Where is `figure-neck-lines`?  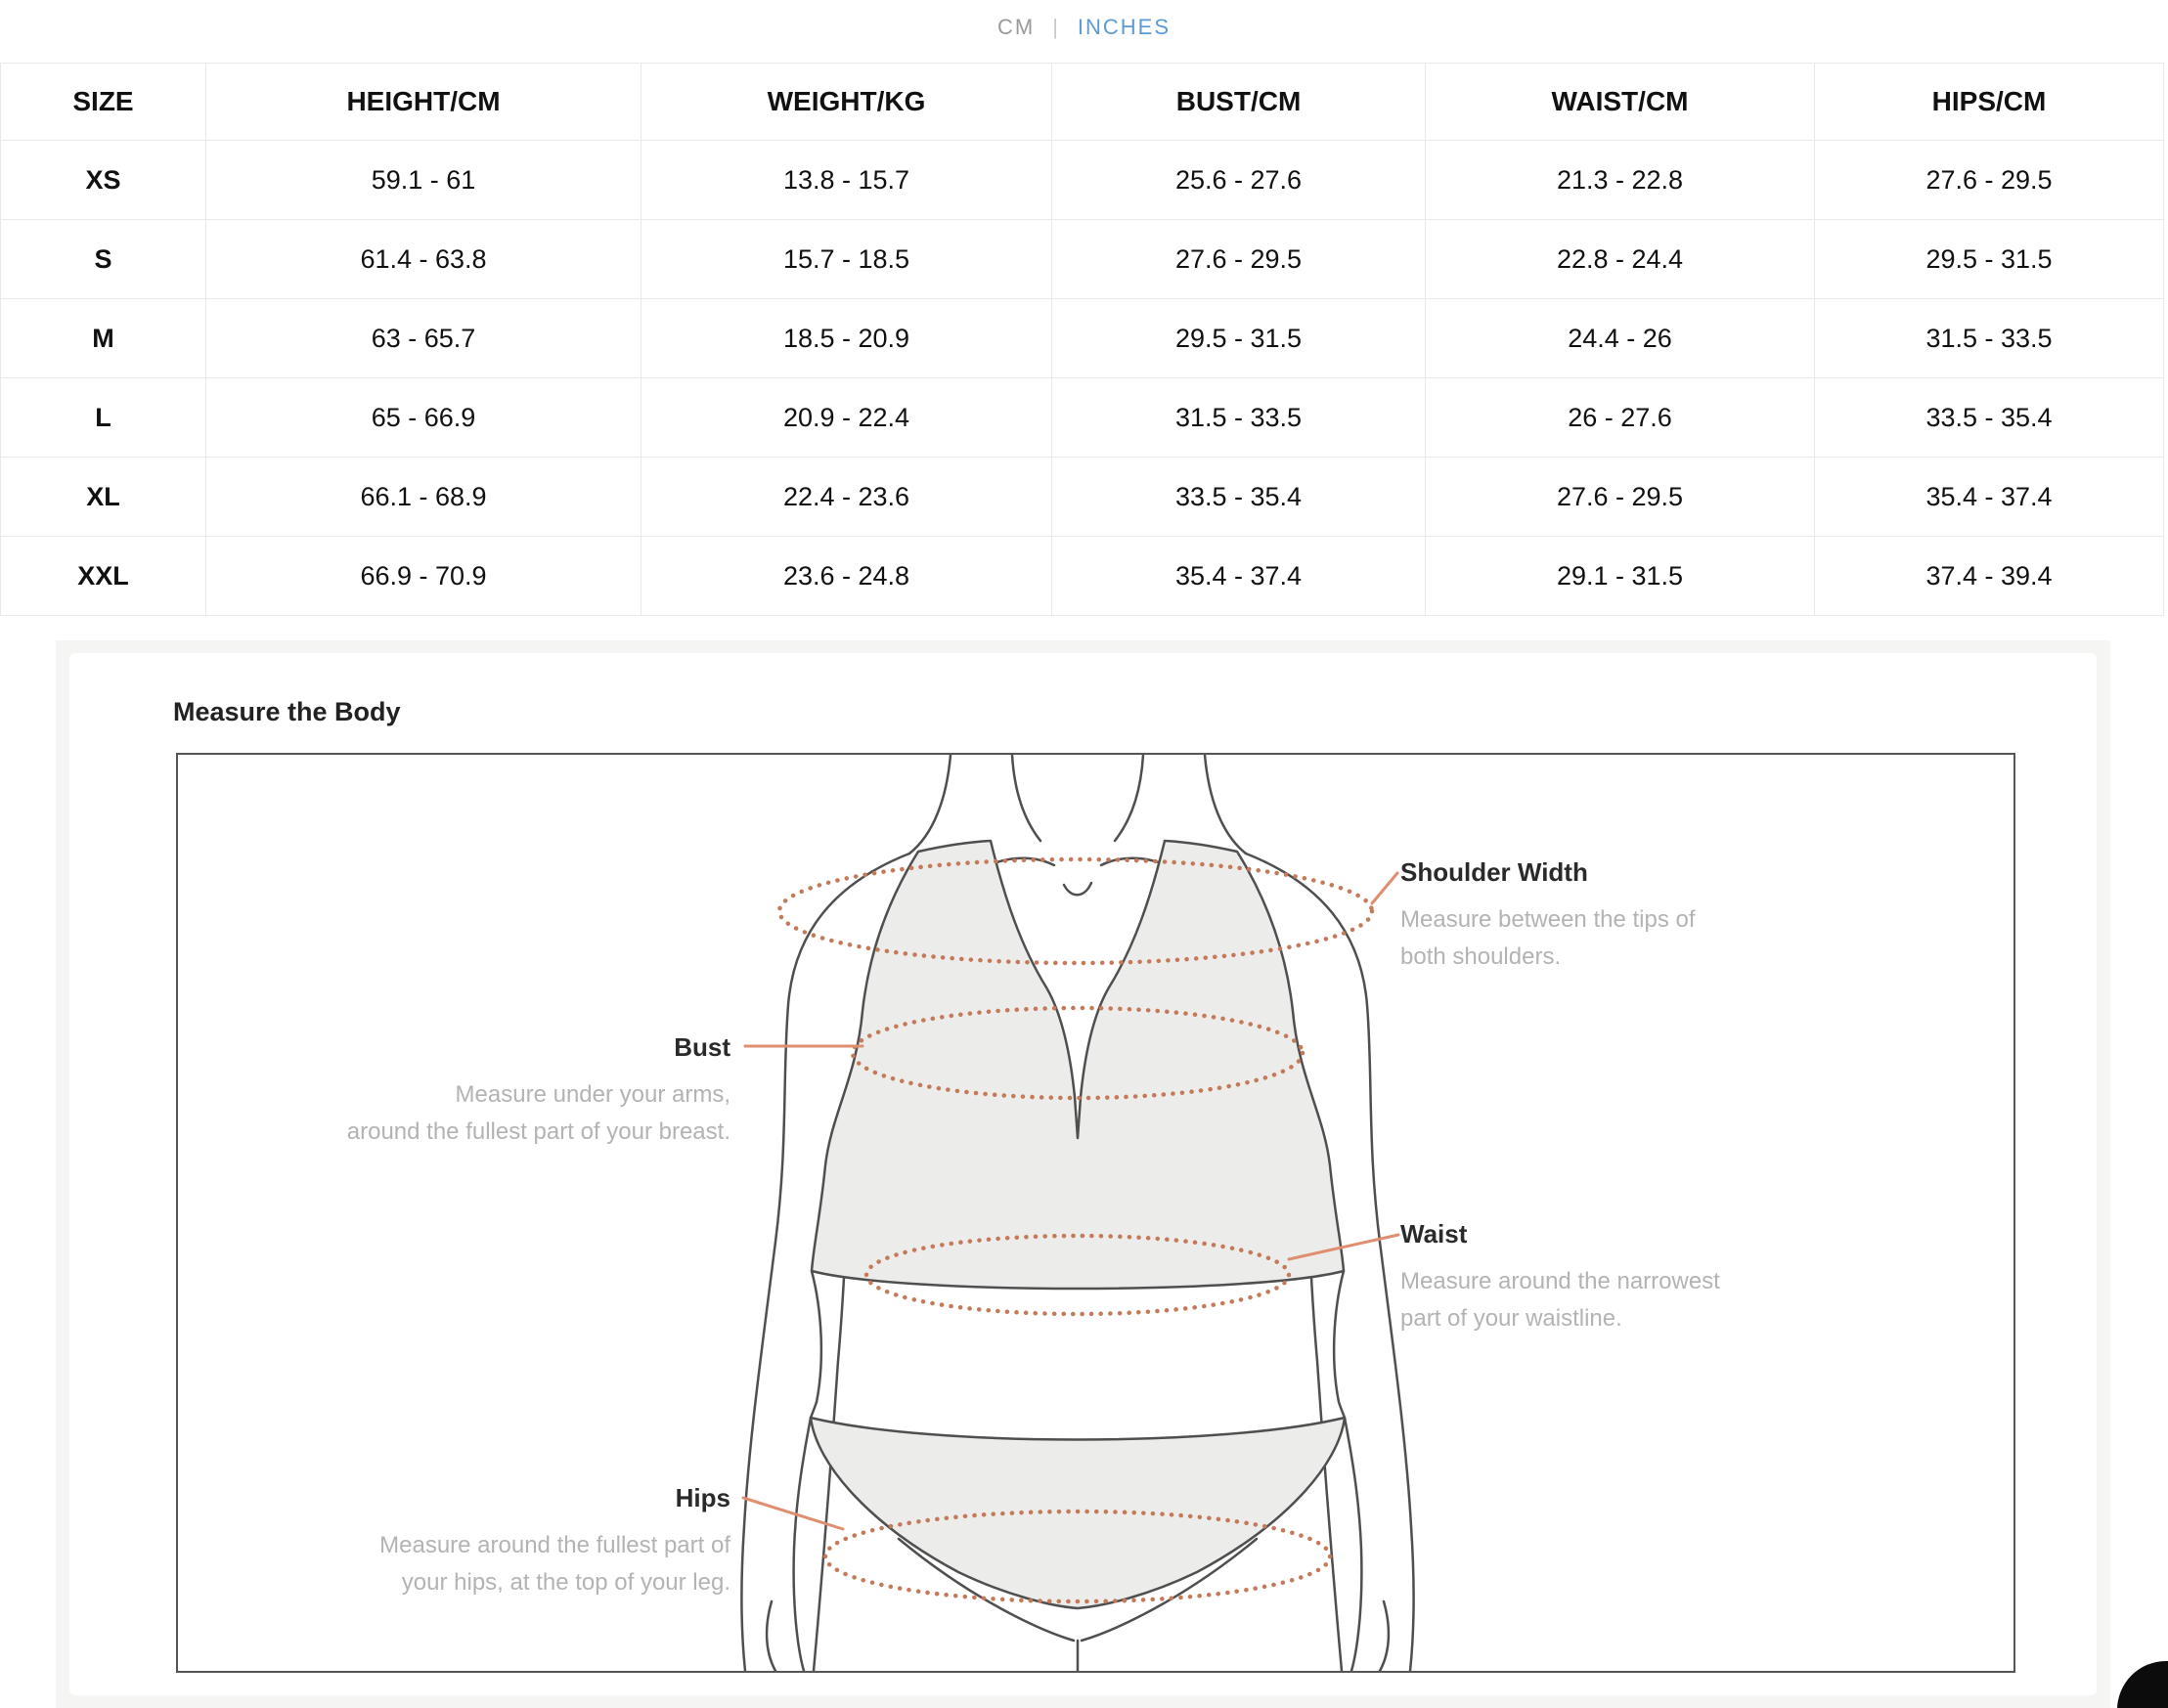
figure-neck-lines is located at coordinates (929, 805).